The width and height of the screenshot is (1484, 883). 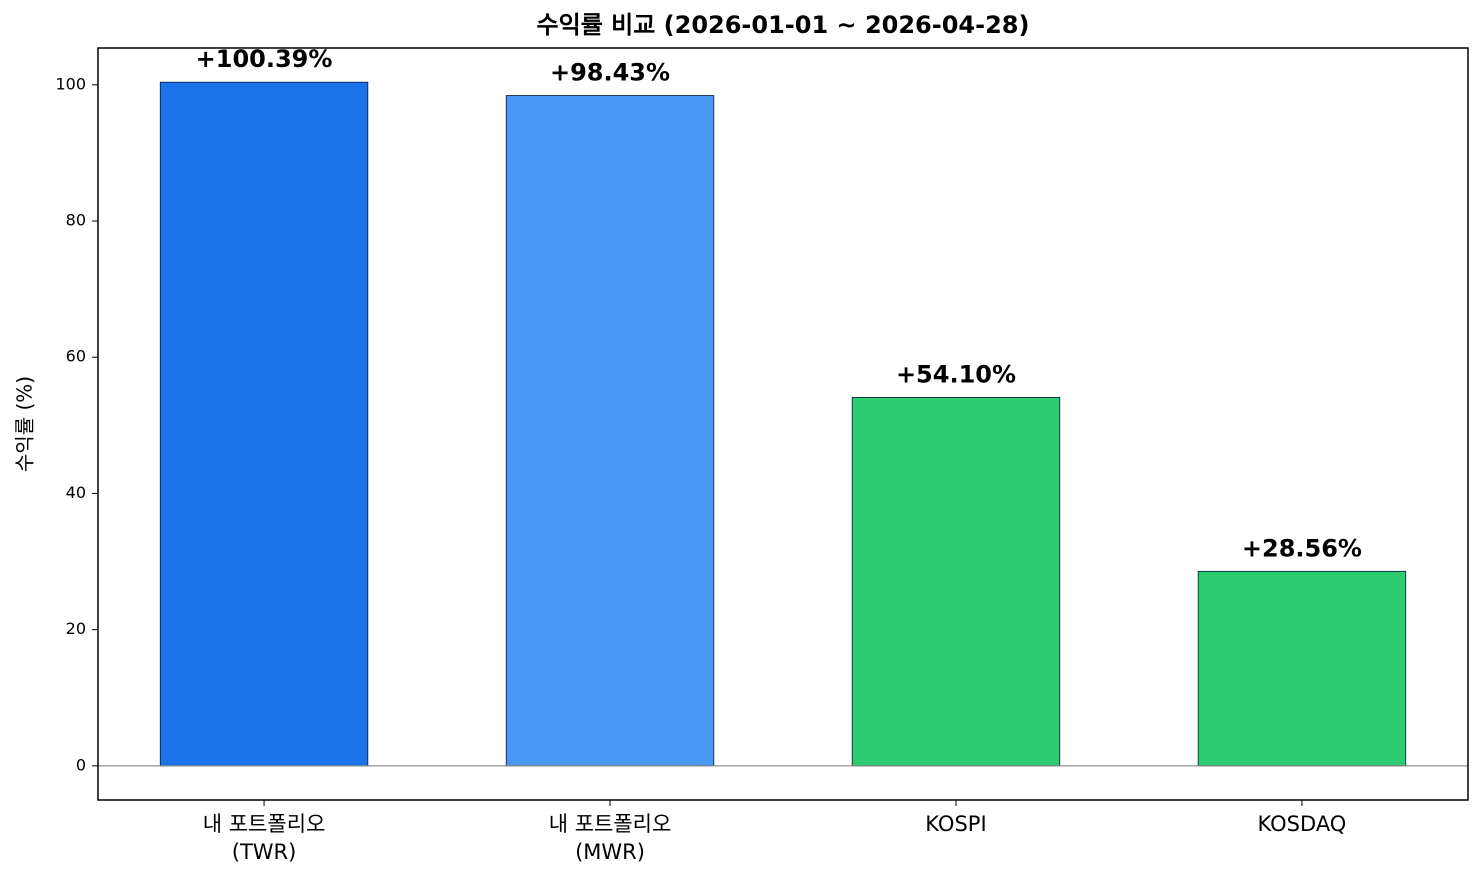 What do you see at coordinates (76, 492) in the screenshot?
I see `y-tick-label: 40` at bounding box center [76, 492].